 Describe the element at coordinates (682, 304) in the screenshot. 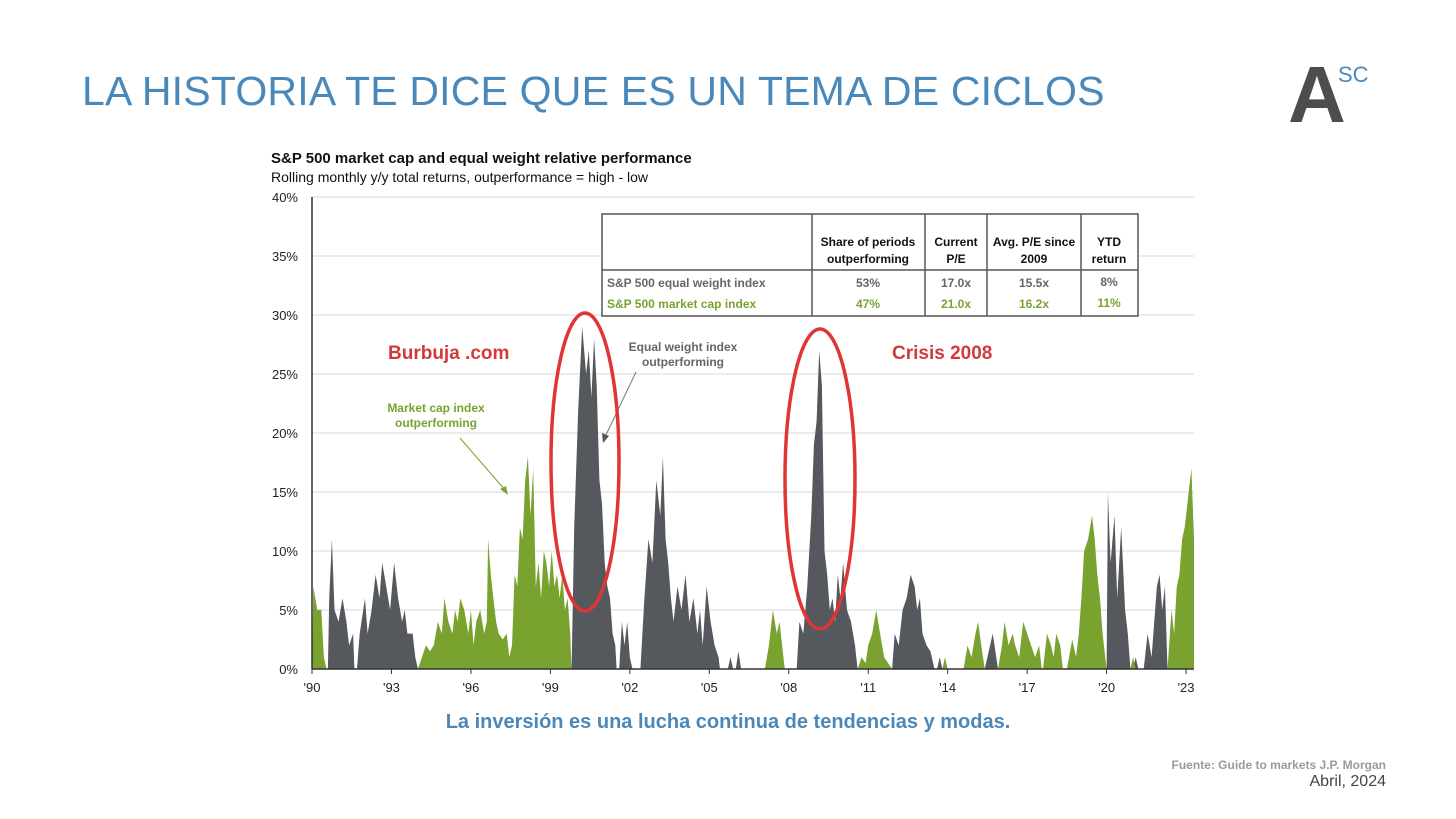

I see `table-row-label-cap: S&P 500 market cap index` at that location.